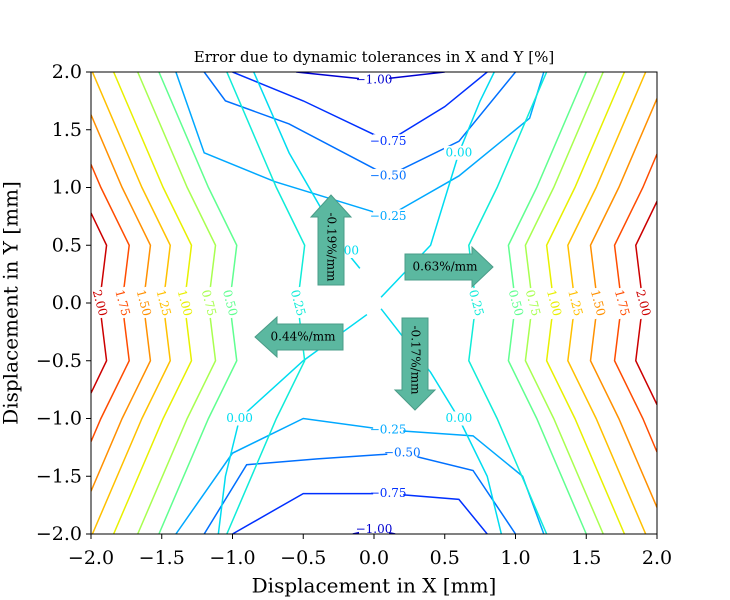  I want to click on annotation: 0.44%/mm, so click(304, 337).